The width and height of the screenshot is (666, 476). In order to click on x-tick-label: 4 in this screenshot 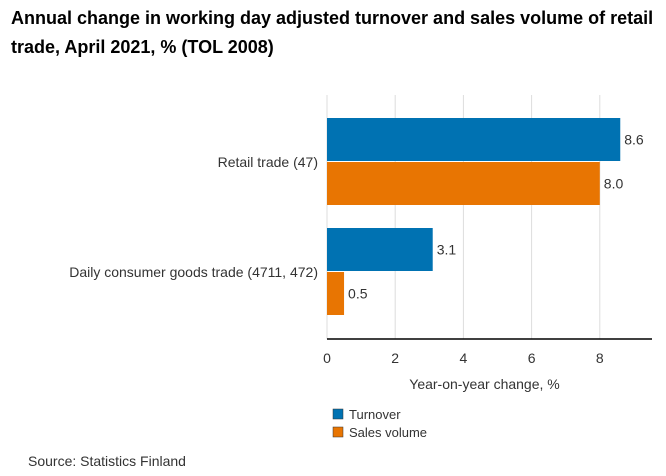, I will do `click(464, 358)`.